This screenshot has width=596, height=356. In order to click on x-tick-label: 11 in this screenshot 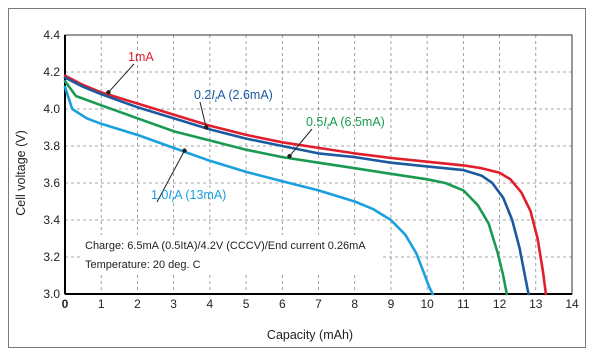, I will do `click(463, 304)`.